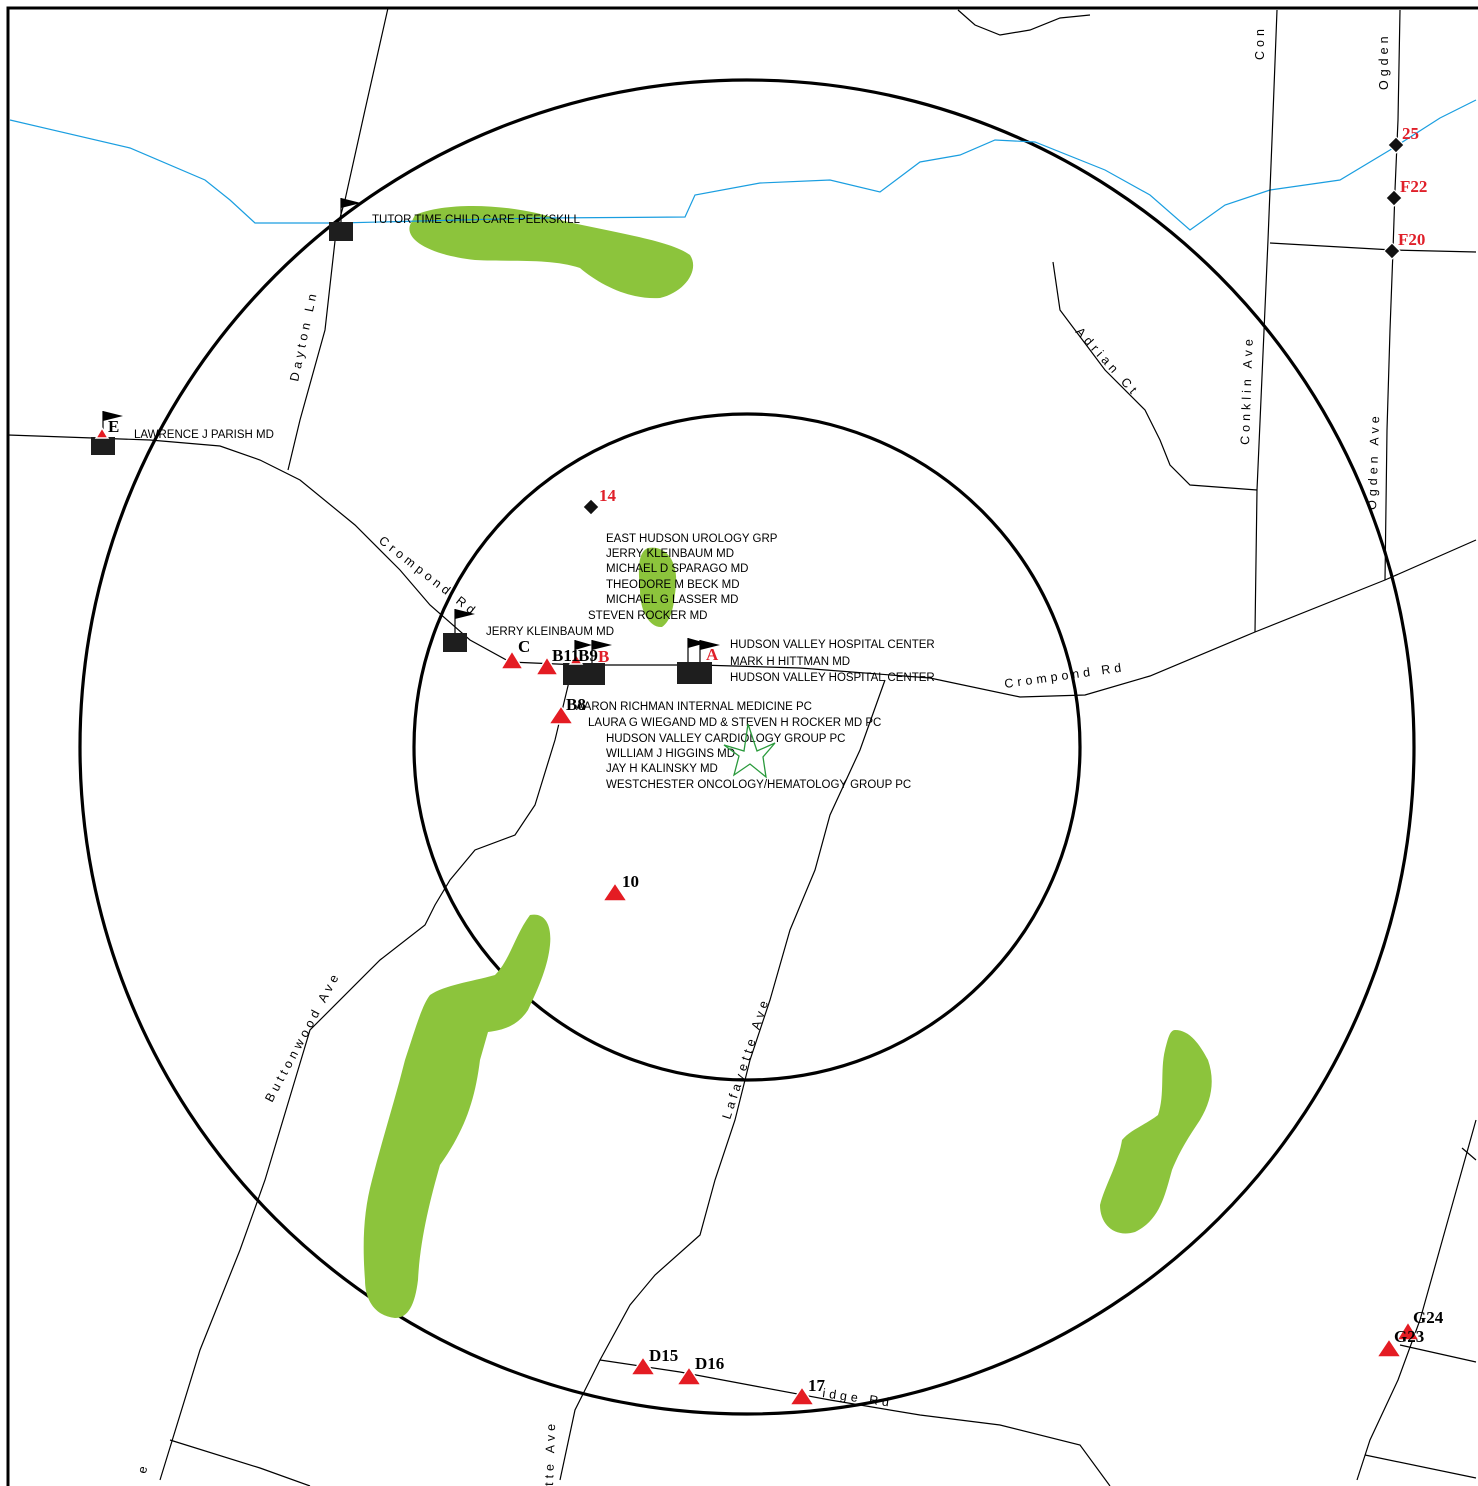  Describe the element at coordinates (663, 1355) in the screenshot. I see `marker-label-d15: D15` at that location.